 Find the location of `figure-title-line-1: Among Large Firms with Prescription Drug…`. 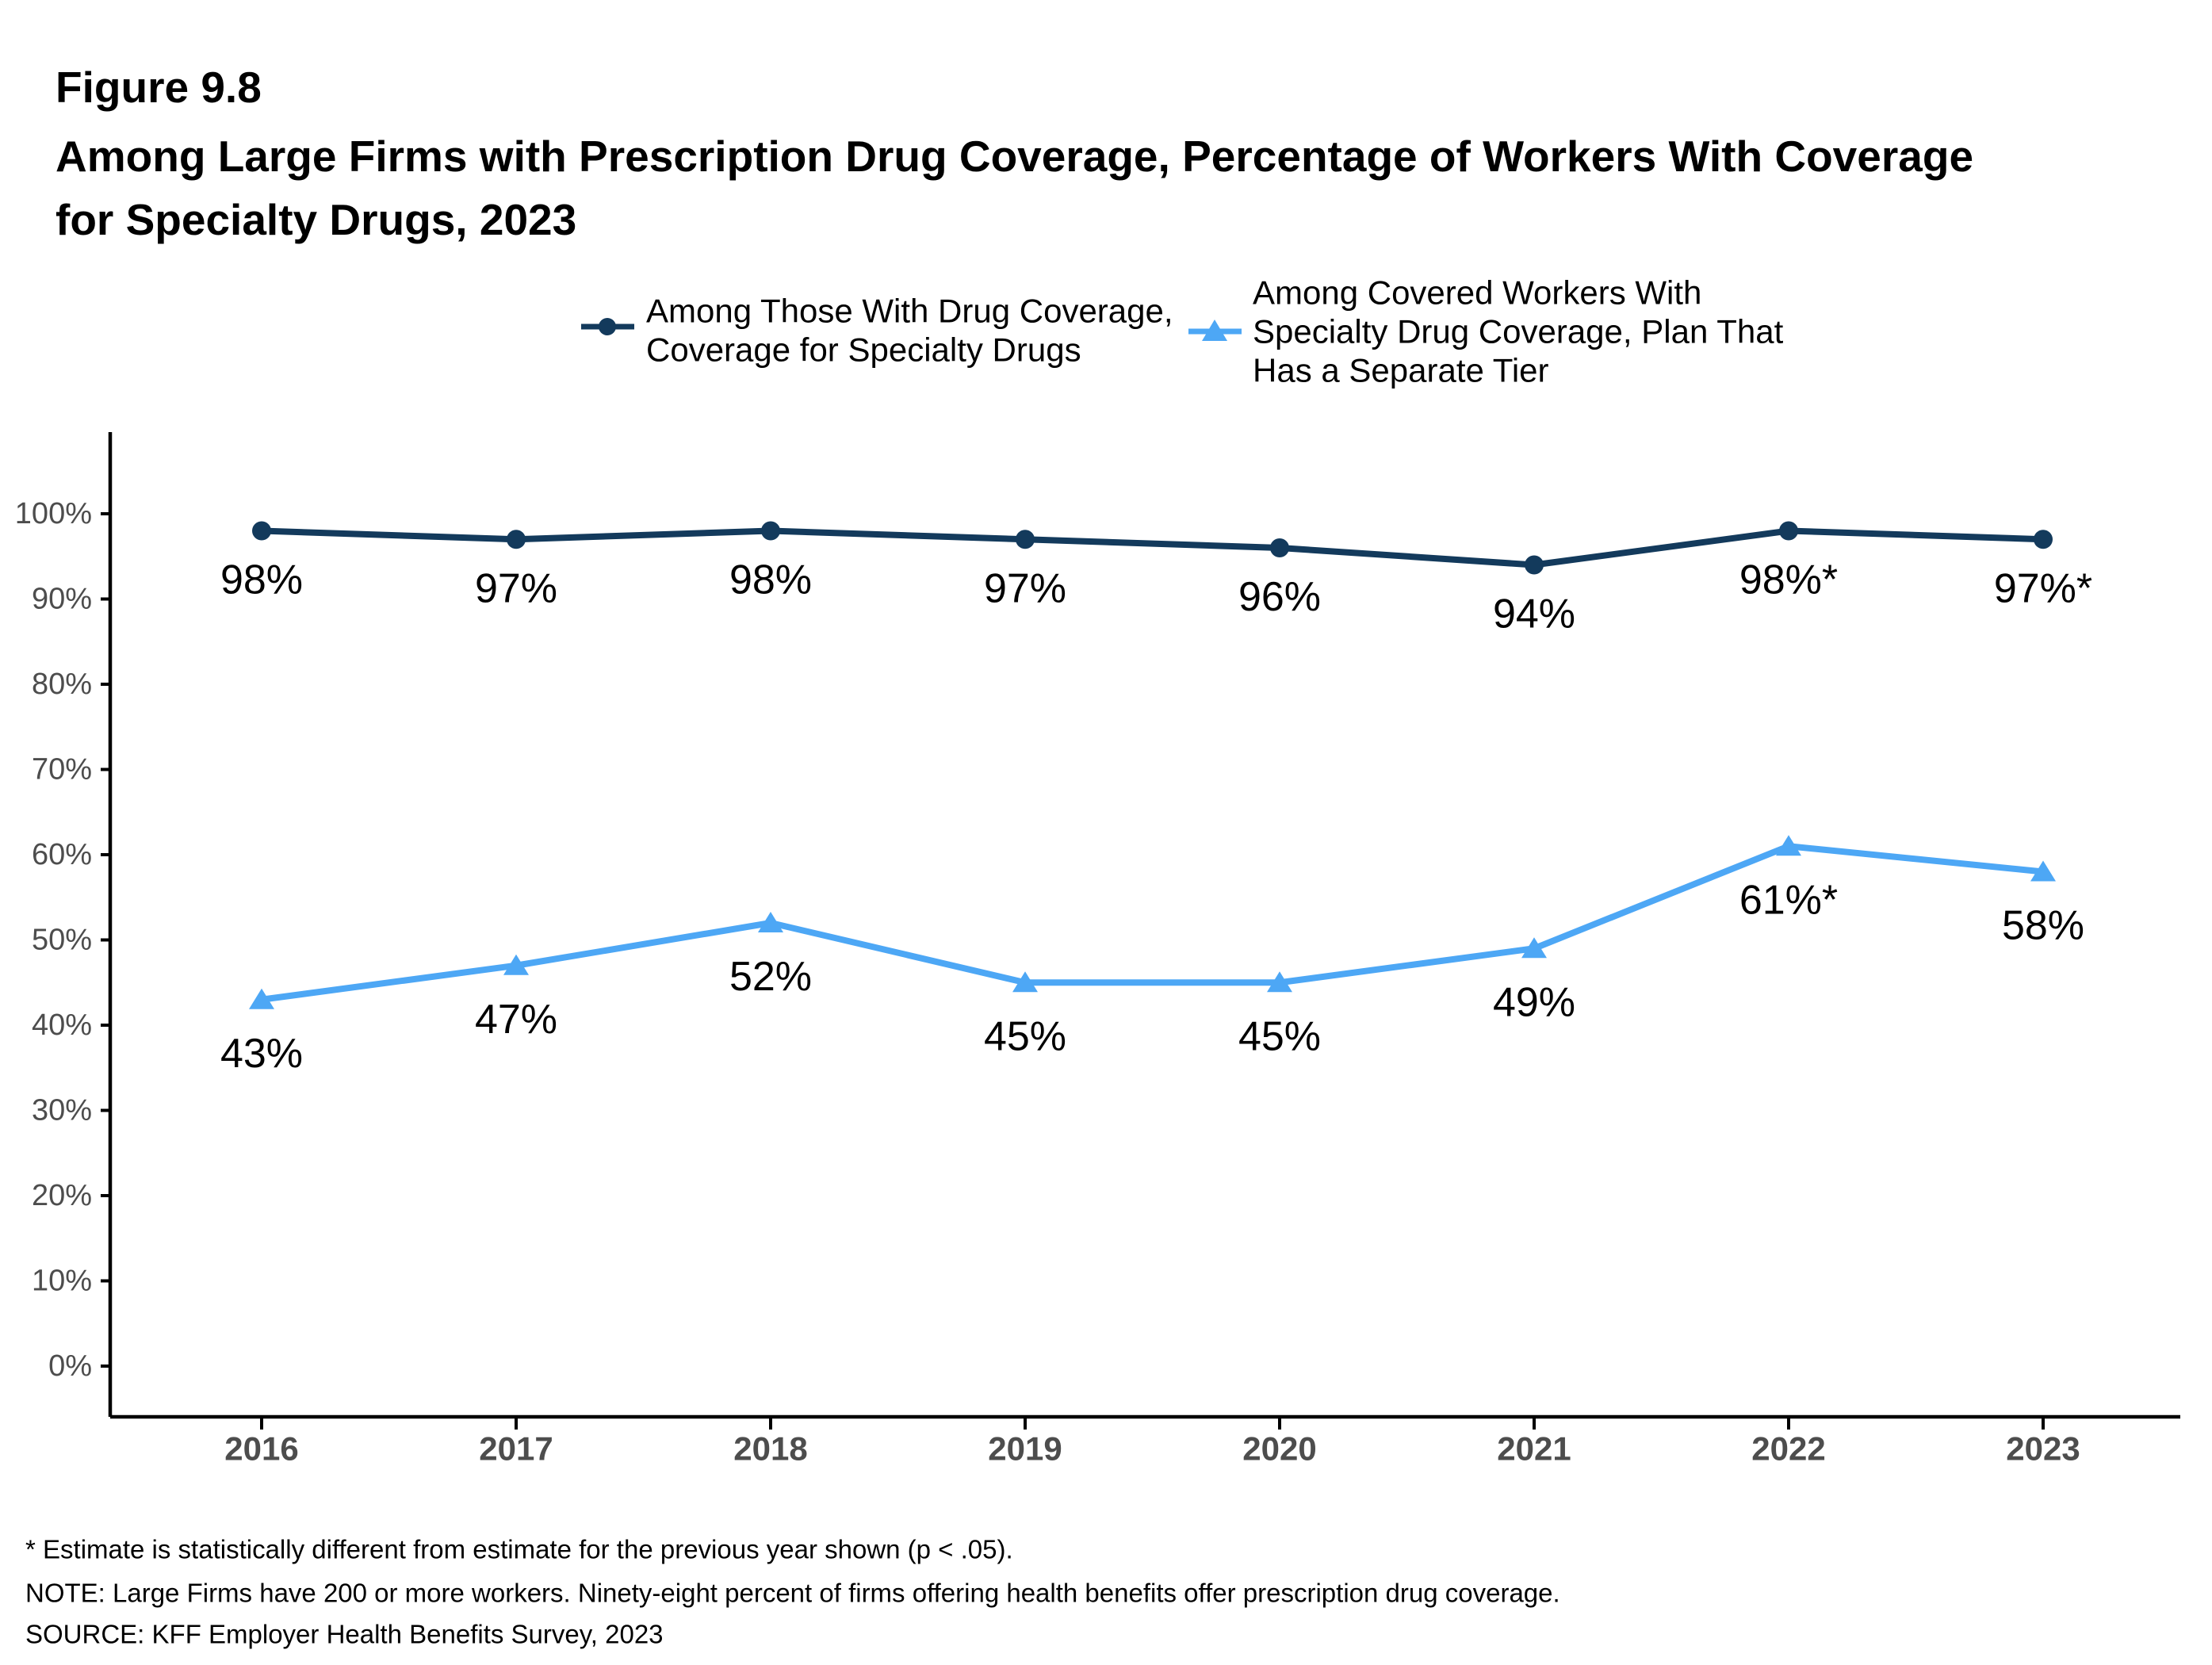

figure-title-line-1: Among Large Firms with Prescription Drug… is located at coordinates (1014, 156).